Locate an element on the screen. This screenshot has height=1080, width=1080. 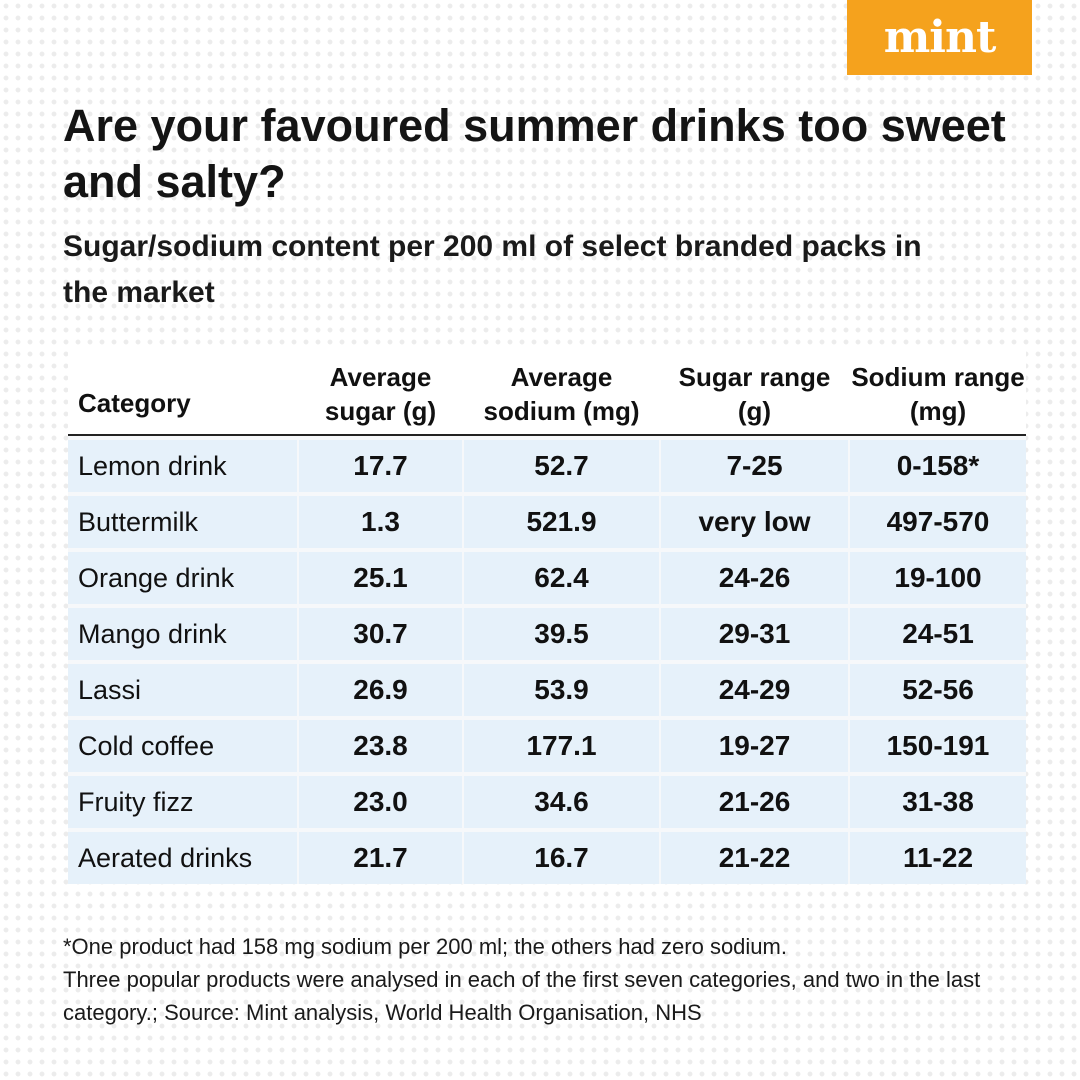
table-cell-sodium-range: 19-100 is located at coordinates (938, 578).